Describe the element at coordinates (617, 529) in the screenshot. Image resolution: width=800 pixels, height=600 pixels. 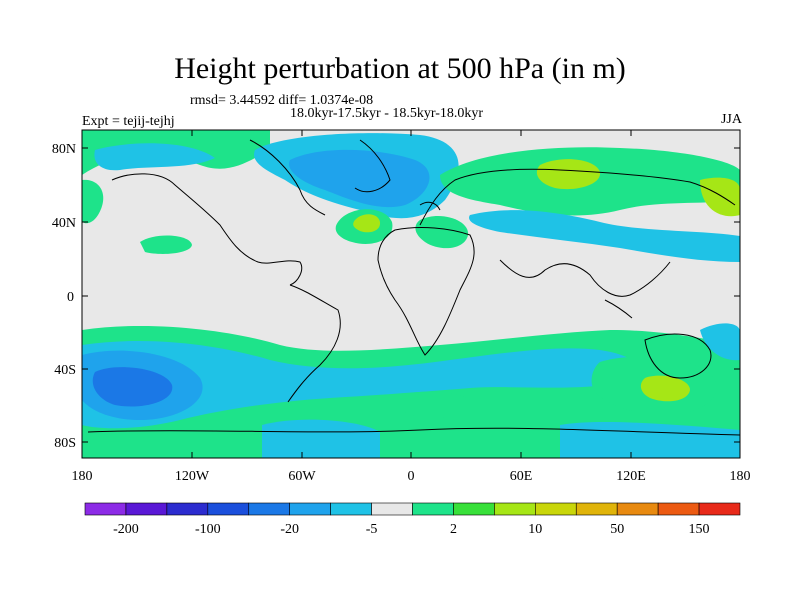
I see `colorbar-label: 50` at that location.